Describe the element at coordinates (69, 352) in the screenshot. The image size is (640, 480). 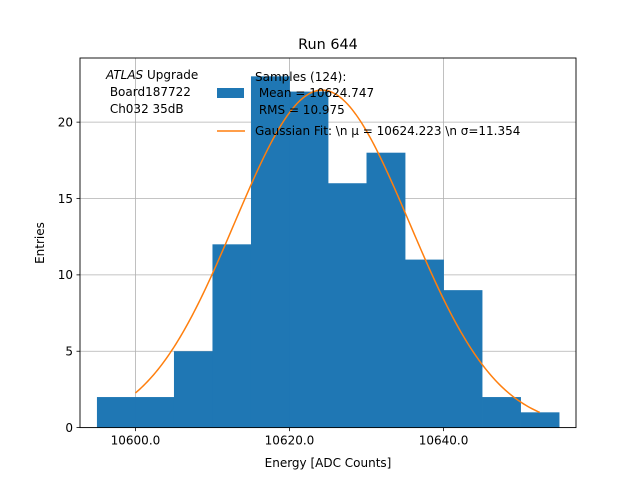
I see `y-tick-label: 5` at that location.